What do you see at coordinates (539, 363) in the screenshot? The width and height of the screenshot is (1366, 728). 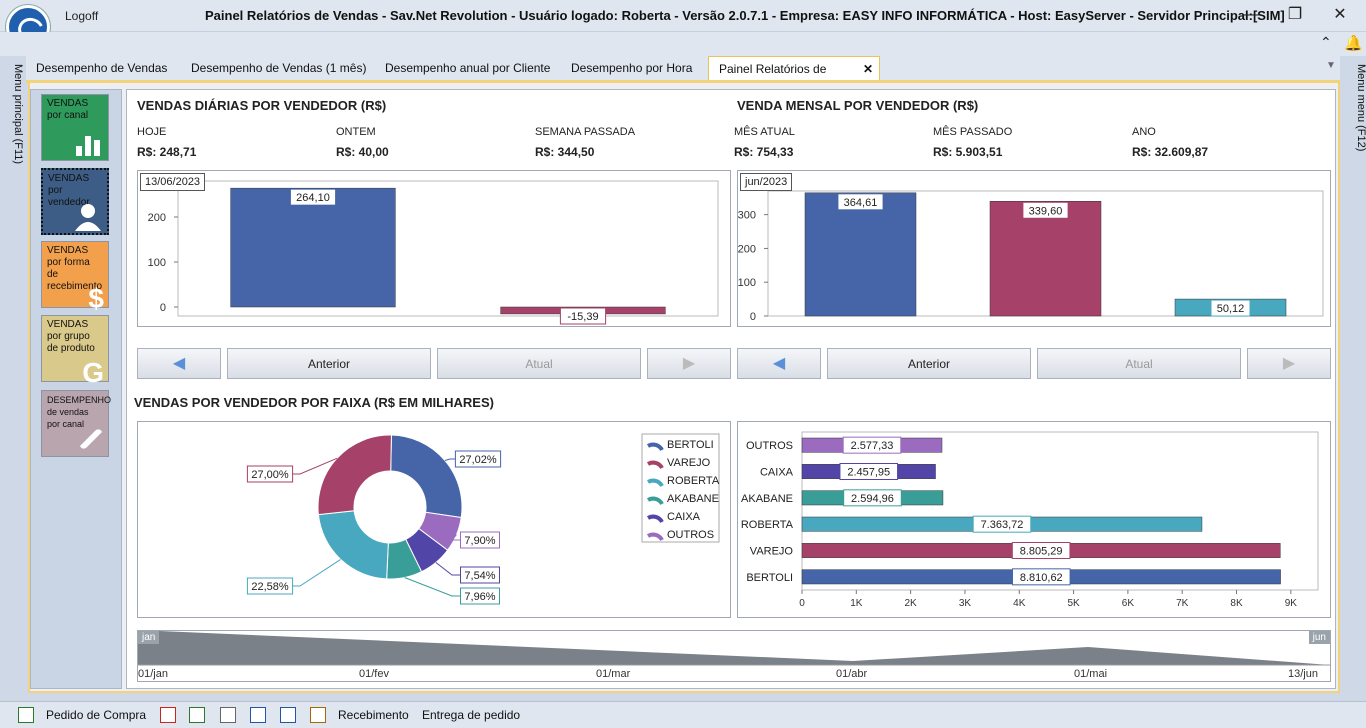 I see `daily-atual-button: Atual` at bounding box center [539, 363].